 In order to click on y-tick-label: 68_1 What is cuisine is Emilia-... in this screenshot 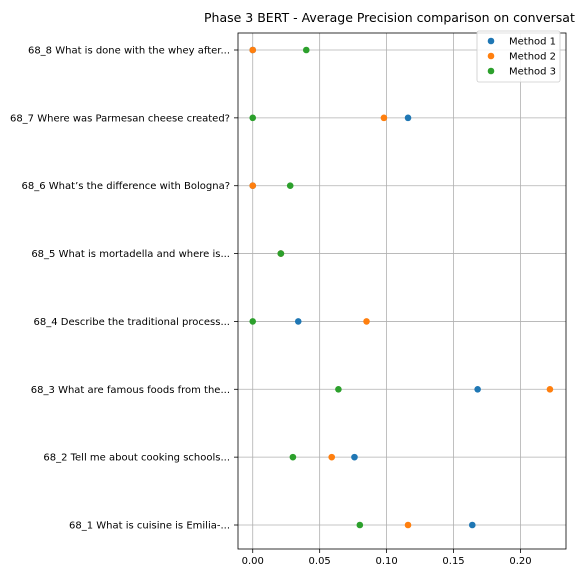, I will do `click(149, 526)`.